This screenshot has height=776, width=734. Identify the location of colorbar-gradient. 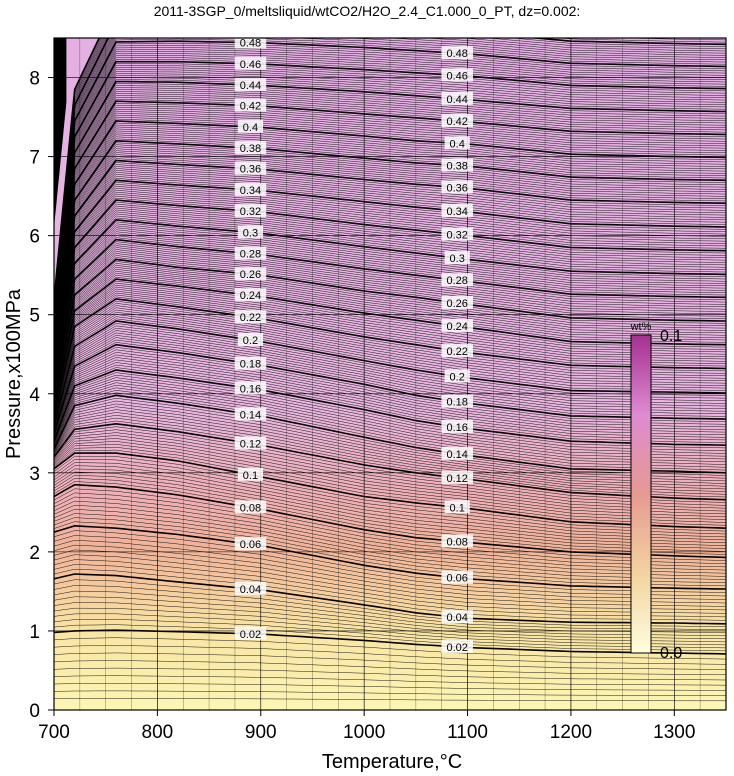
(641, 494).